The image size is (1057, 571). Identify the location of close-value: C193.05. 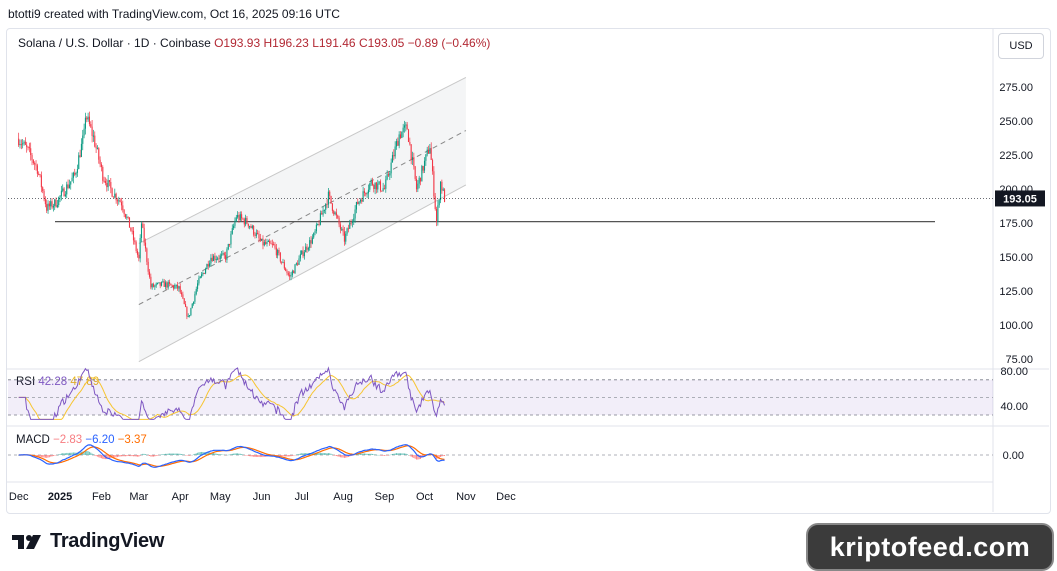
(381, 43).